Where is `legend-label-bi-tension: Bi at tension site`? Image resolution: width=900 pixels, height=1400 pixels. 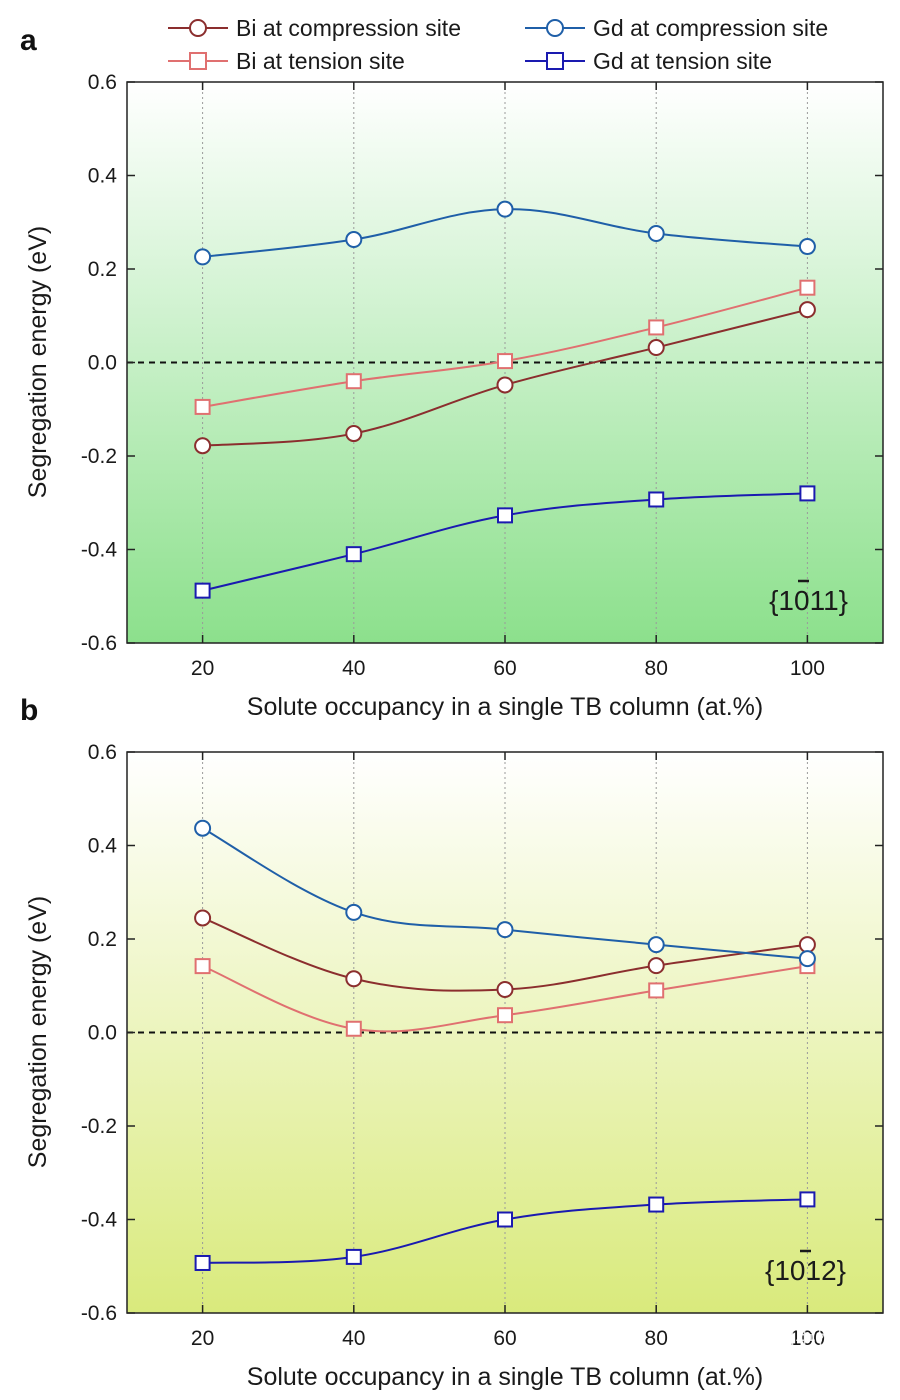 legend-label-bi-tension: Bi at tension site is located at coordinates (320, 61).